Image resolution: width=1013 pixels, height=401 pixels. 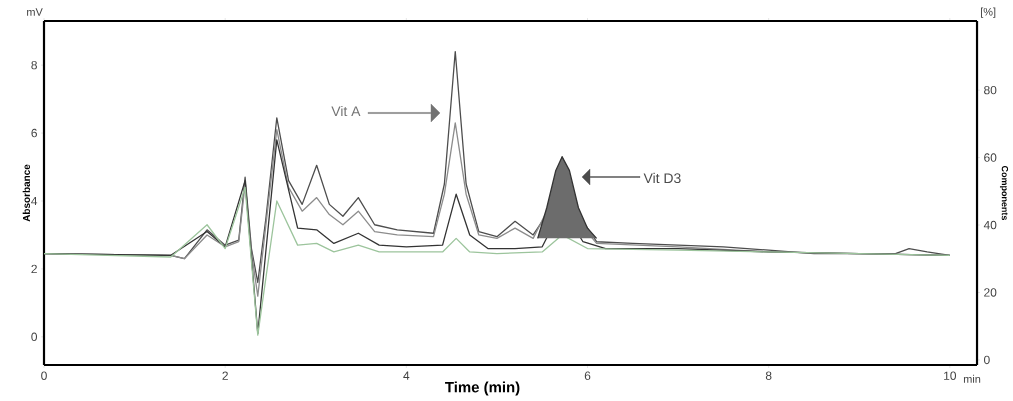 I want to click on y2-tick-label: 80, so click(x=990, y=90).